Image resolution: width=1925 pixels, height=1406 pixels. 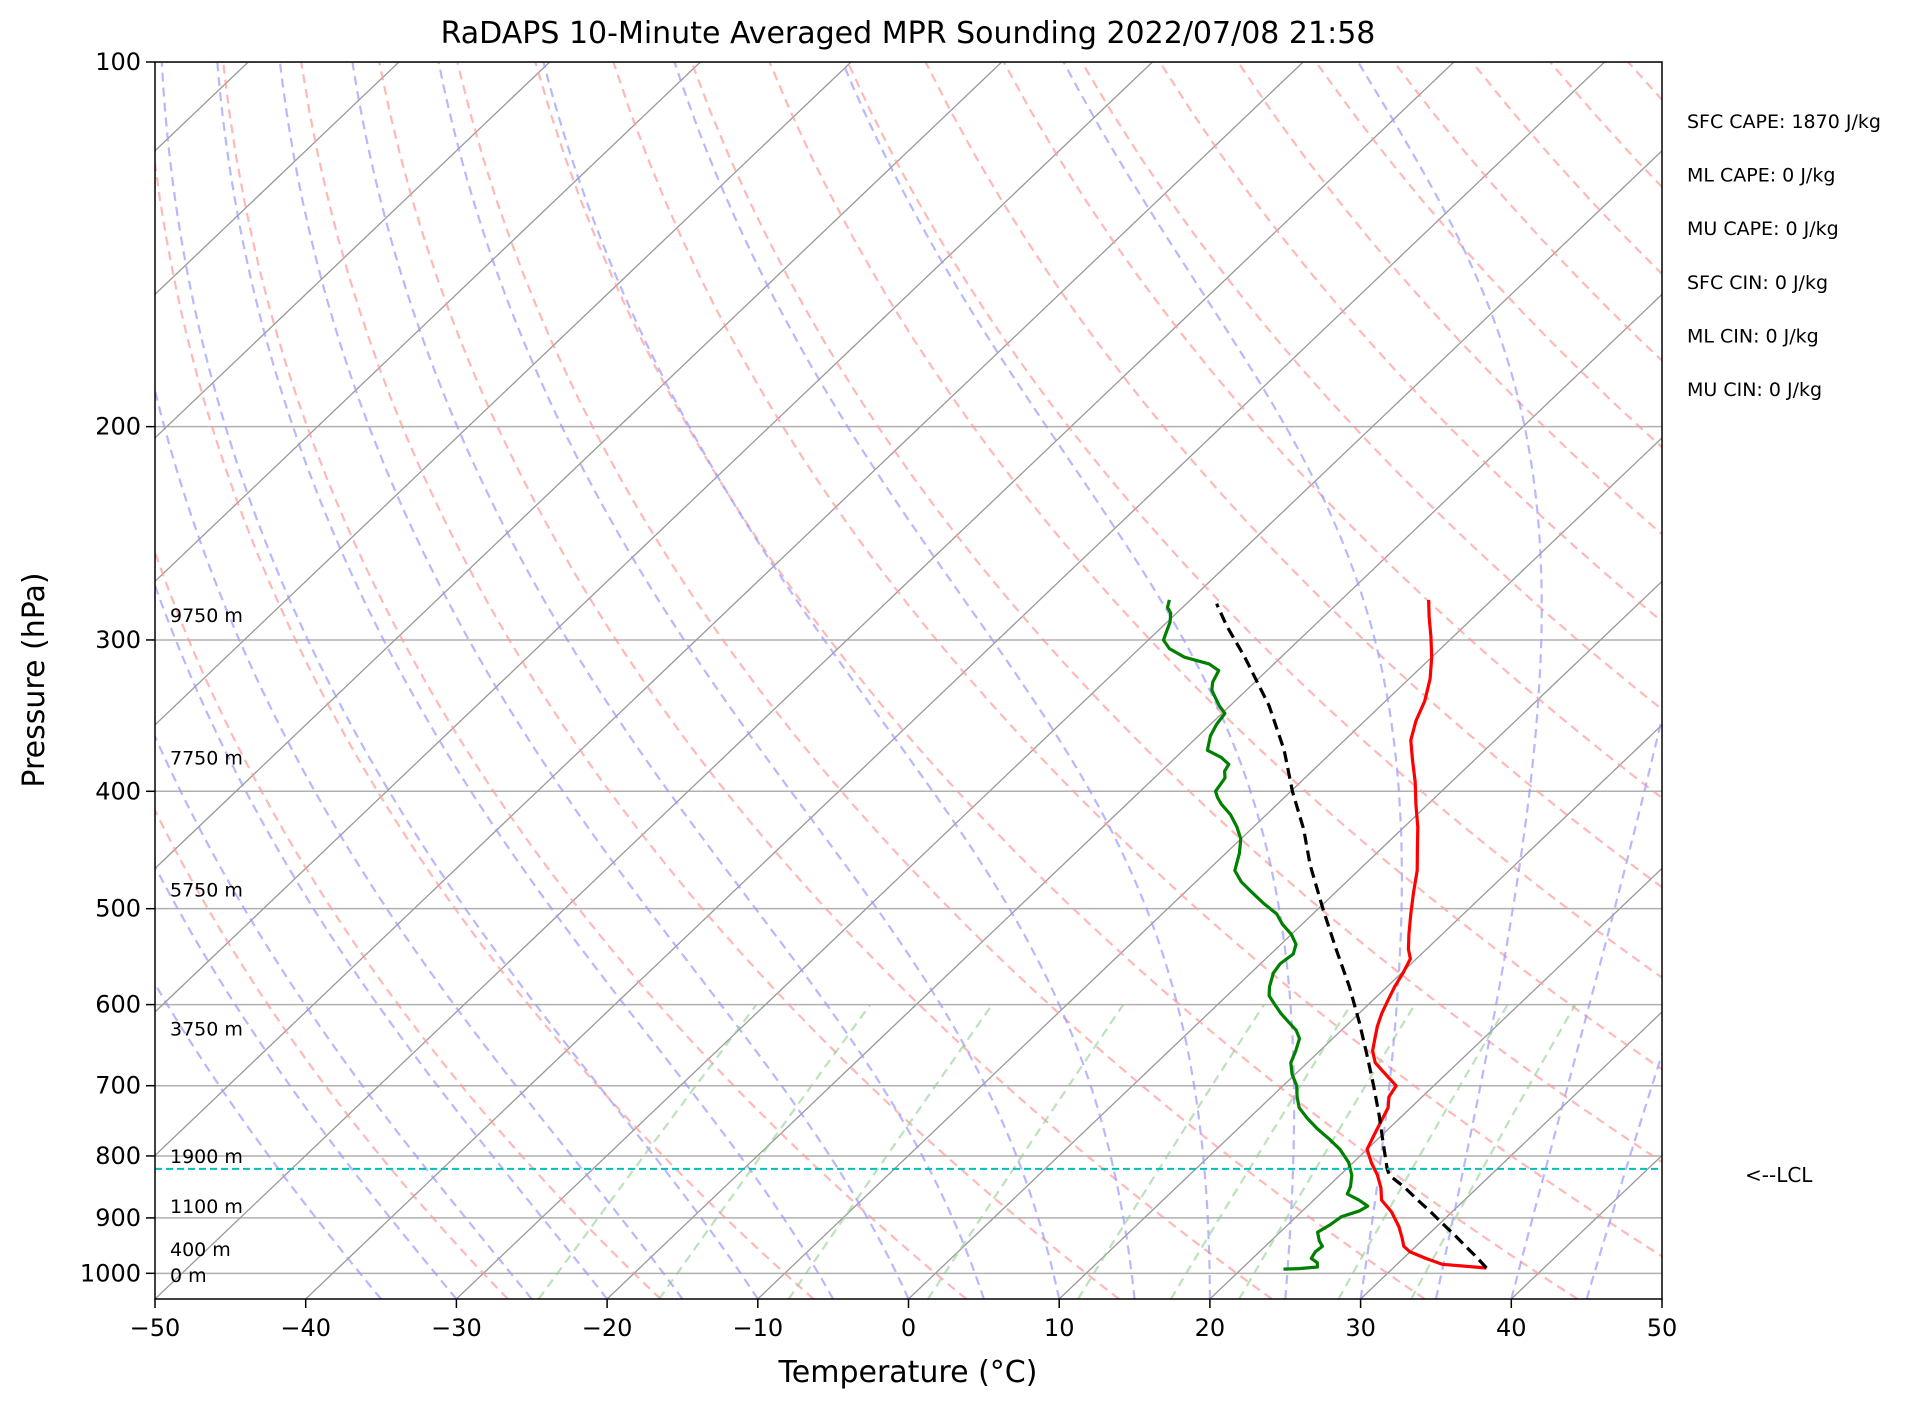 What do you see at coordinates (206, 758) in the screenshot?
I see `height-label: 7750 m` at bounding box center [206, 758].